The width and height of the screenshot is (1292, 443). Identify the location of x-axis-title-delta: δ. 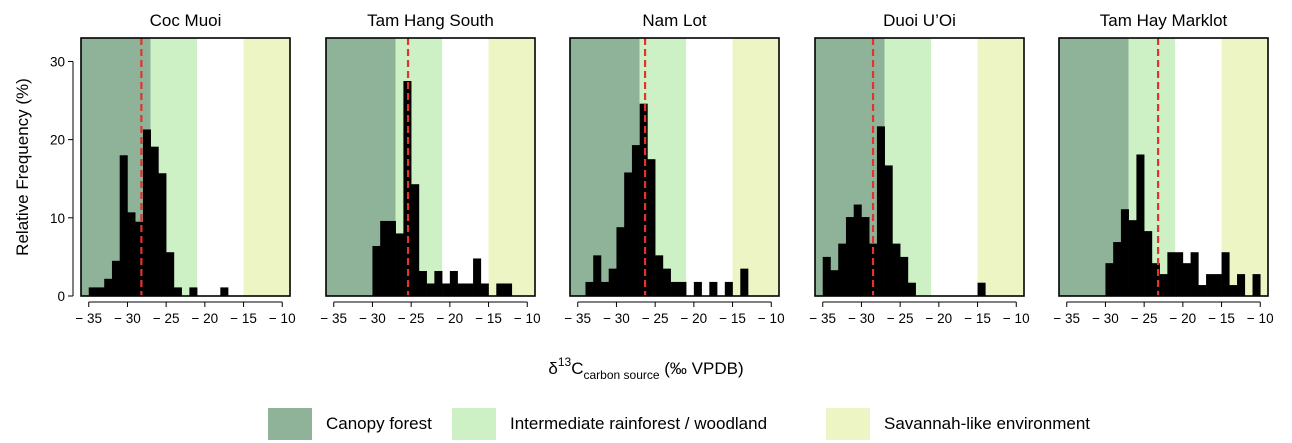
(552, 368).